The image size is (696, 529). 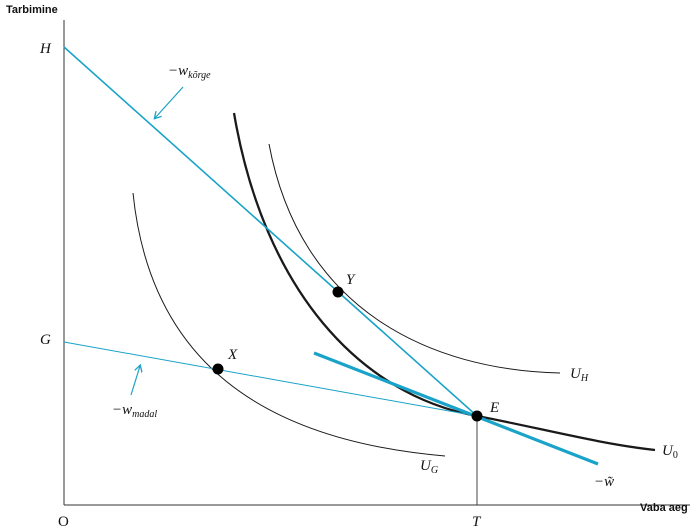 What do you see at coordinates (232, 355) in the screenshot?
I see `point-X-label: X` at bounding box center [232, 355].